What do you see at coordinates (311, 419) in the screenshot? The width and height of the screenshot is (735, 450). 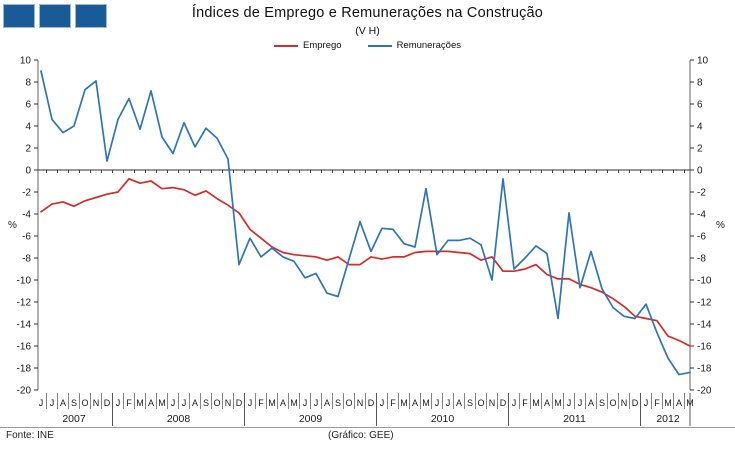 I see `year-label: 2009` at bounding box center [311, 419].